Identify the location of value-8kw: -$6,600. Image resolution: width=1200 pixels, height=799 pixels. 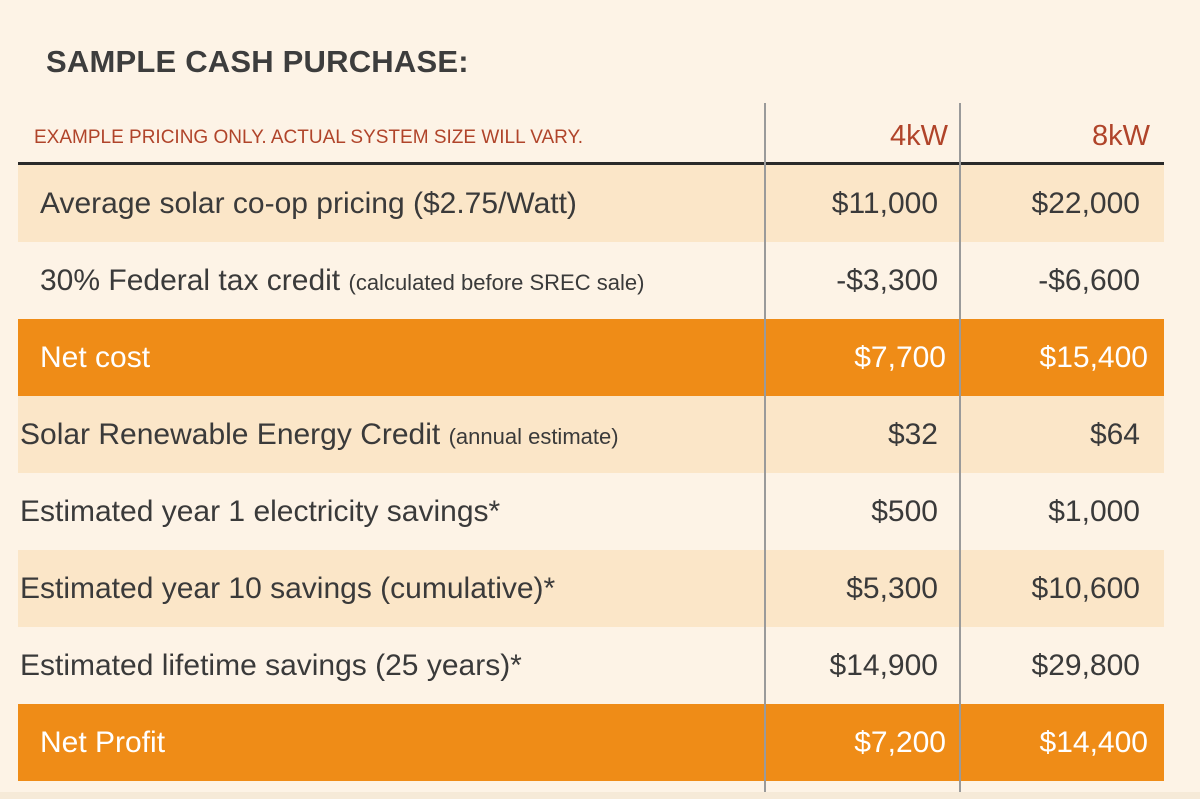
(1089, 280).